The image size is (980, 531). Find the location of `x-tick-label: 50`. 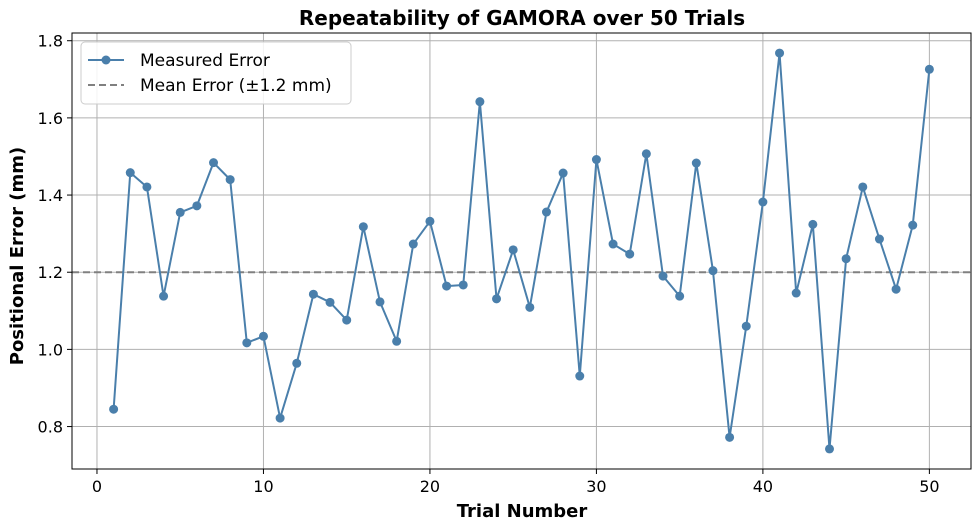

x-tick-label: 50 is located at coordinates (929, 486).